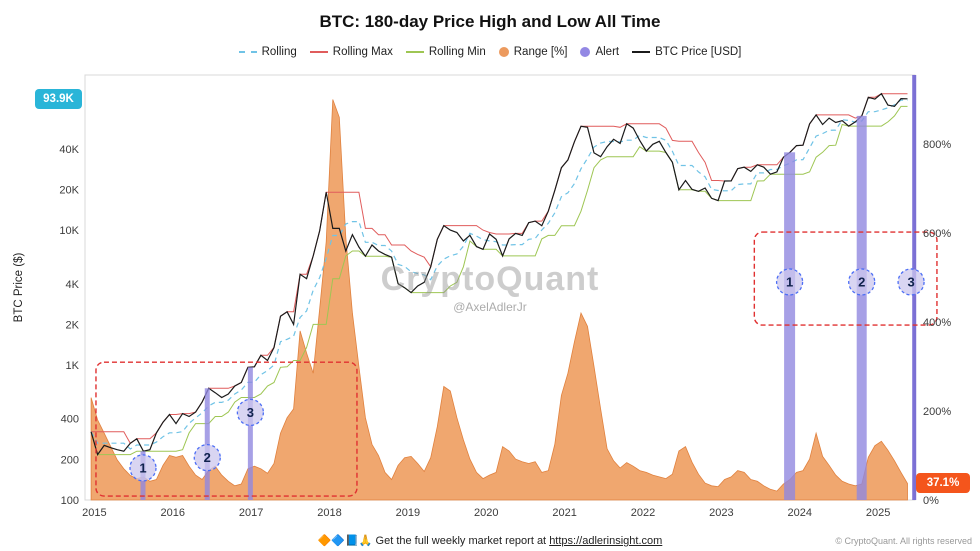 The width and height of the screenshot is (980, 551). What do you see at coordinates (279, 52) in the screenshot?
I see `legend-label: Rolling` at bounding box center [279, 52].